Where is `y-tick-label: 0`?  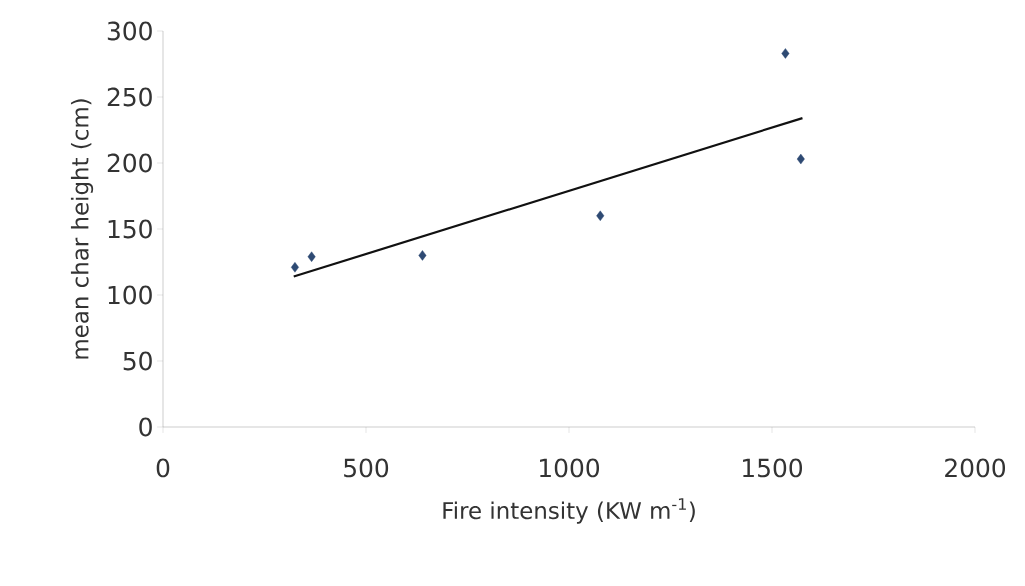
y-tick-label: 0 is located at coordinates (145, 427).